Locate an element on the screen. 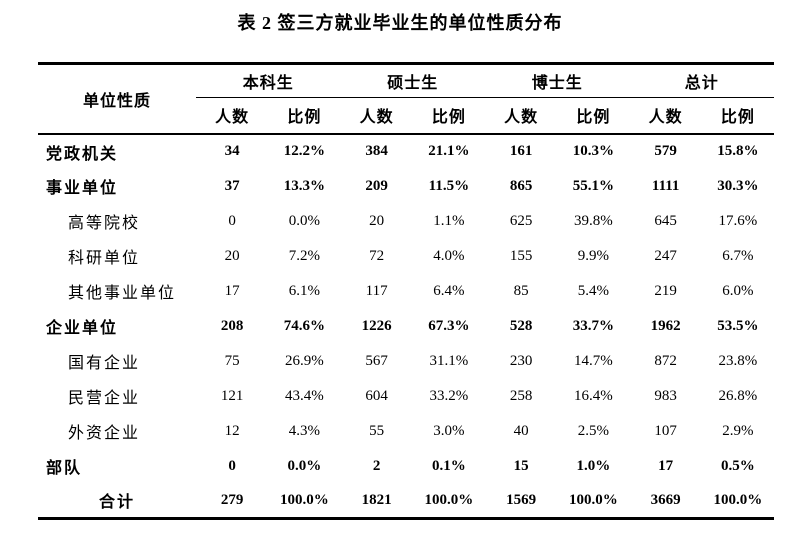  header-sub-row: 人数 比例 人数 比例 人数 比例 人数 比例 is located at coordinates (406, 116).